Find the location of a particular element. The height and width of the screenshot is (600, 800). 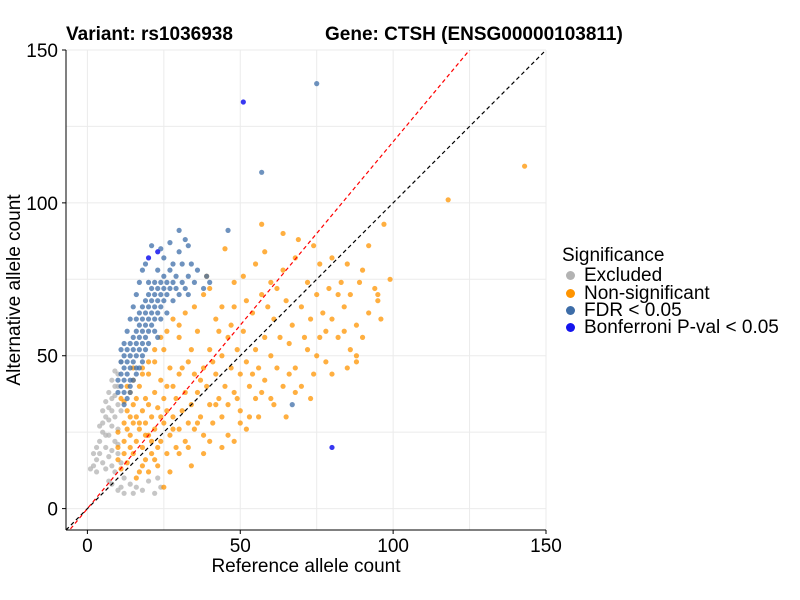

legend-title: Significance is located at coordinates (613, 255).